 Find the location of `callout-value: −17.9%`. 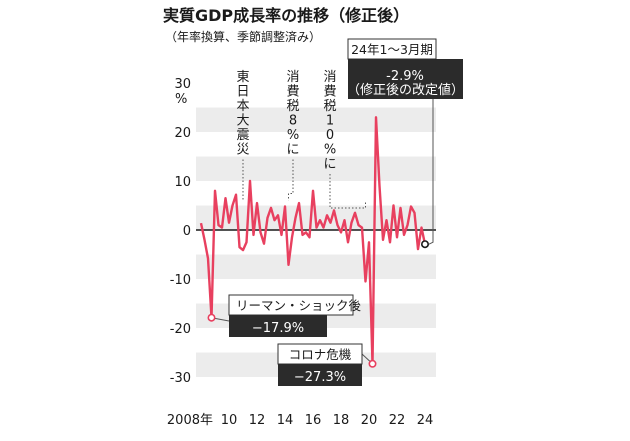

callout-value: −17.9% is located at coordinates (278, 328).